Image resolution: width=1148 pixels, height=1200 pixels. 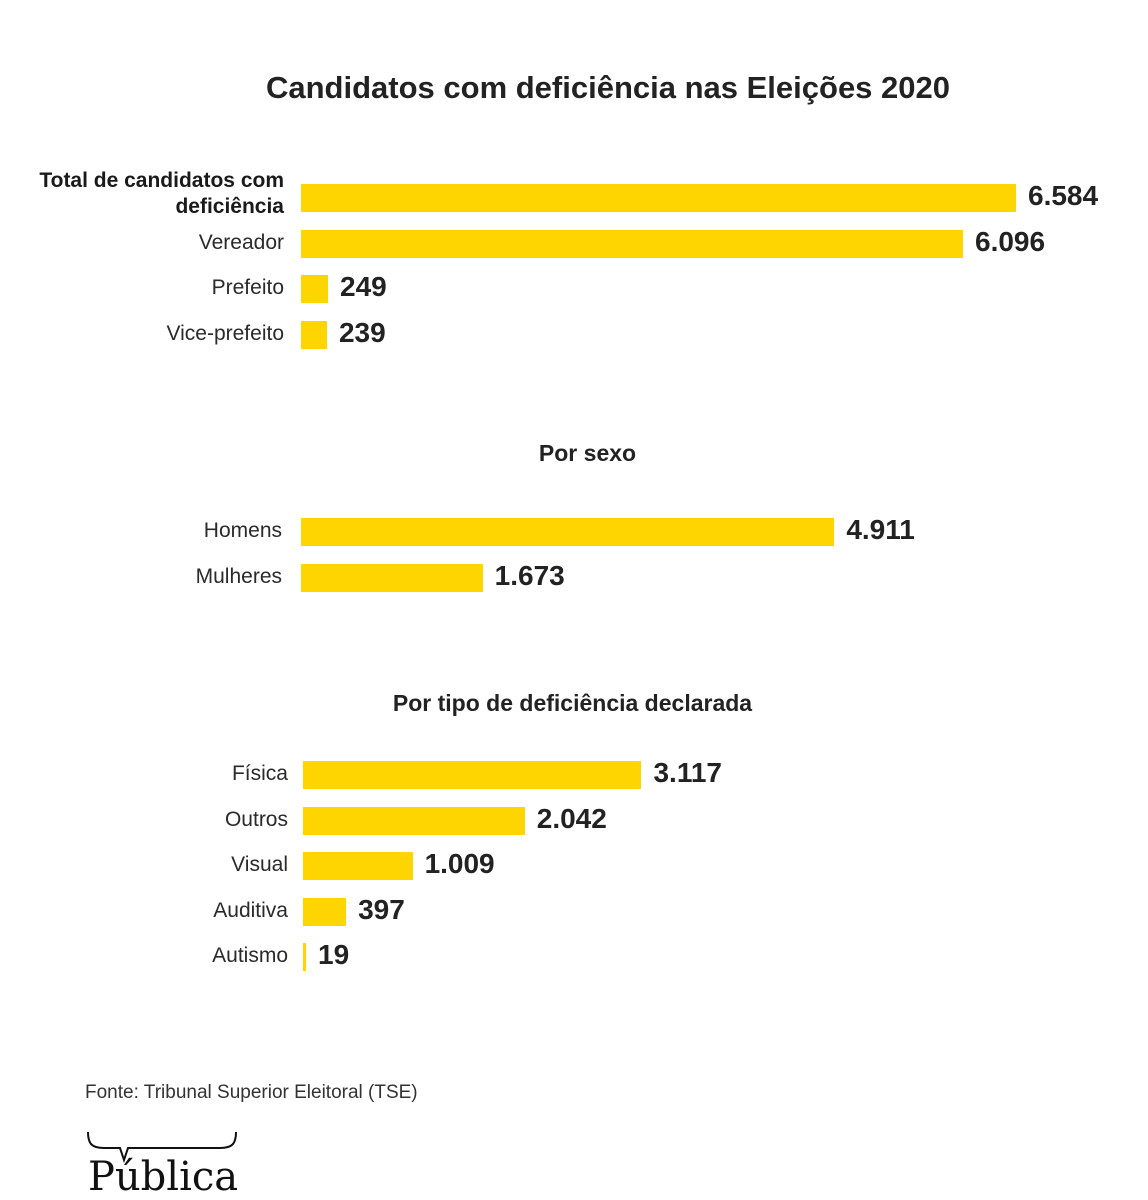 I want to click on value-label: 239, so click(x=362, y=332).